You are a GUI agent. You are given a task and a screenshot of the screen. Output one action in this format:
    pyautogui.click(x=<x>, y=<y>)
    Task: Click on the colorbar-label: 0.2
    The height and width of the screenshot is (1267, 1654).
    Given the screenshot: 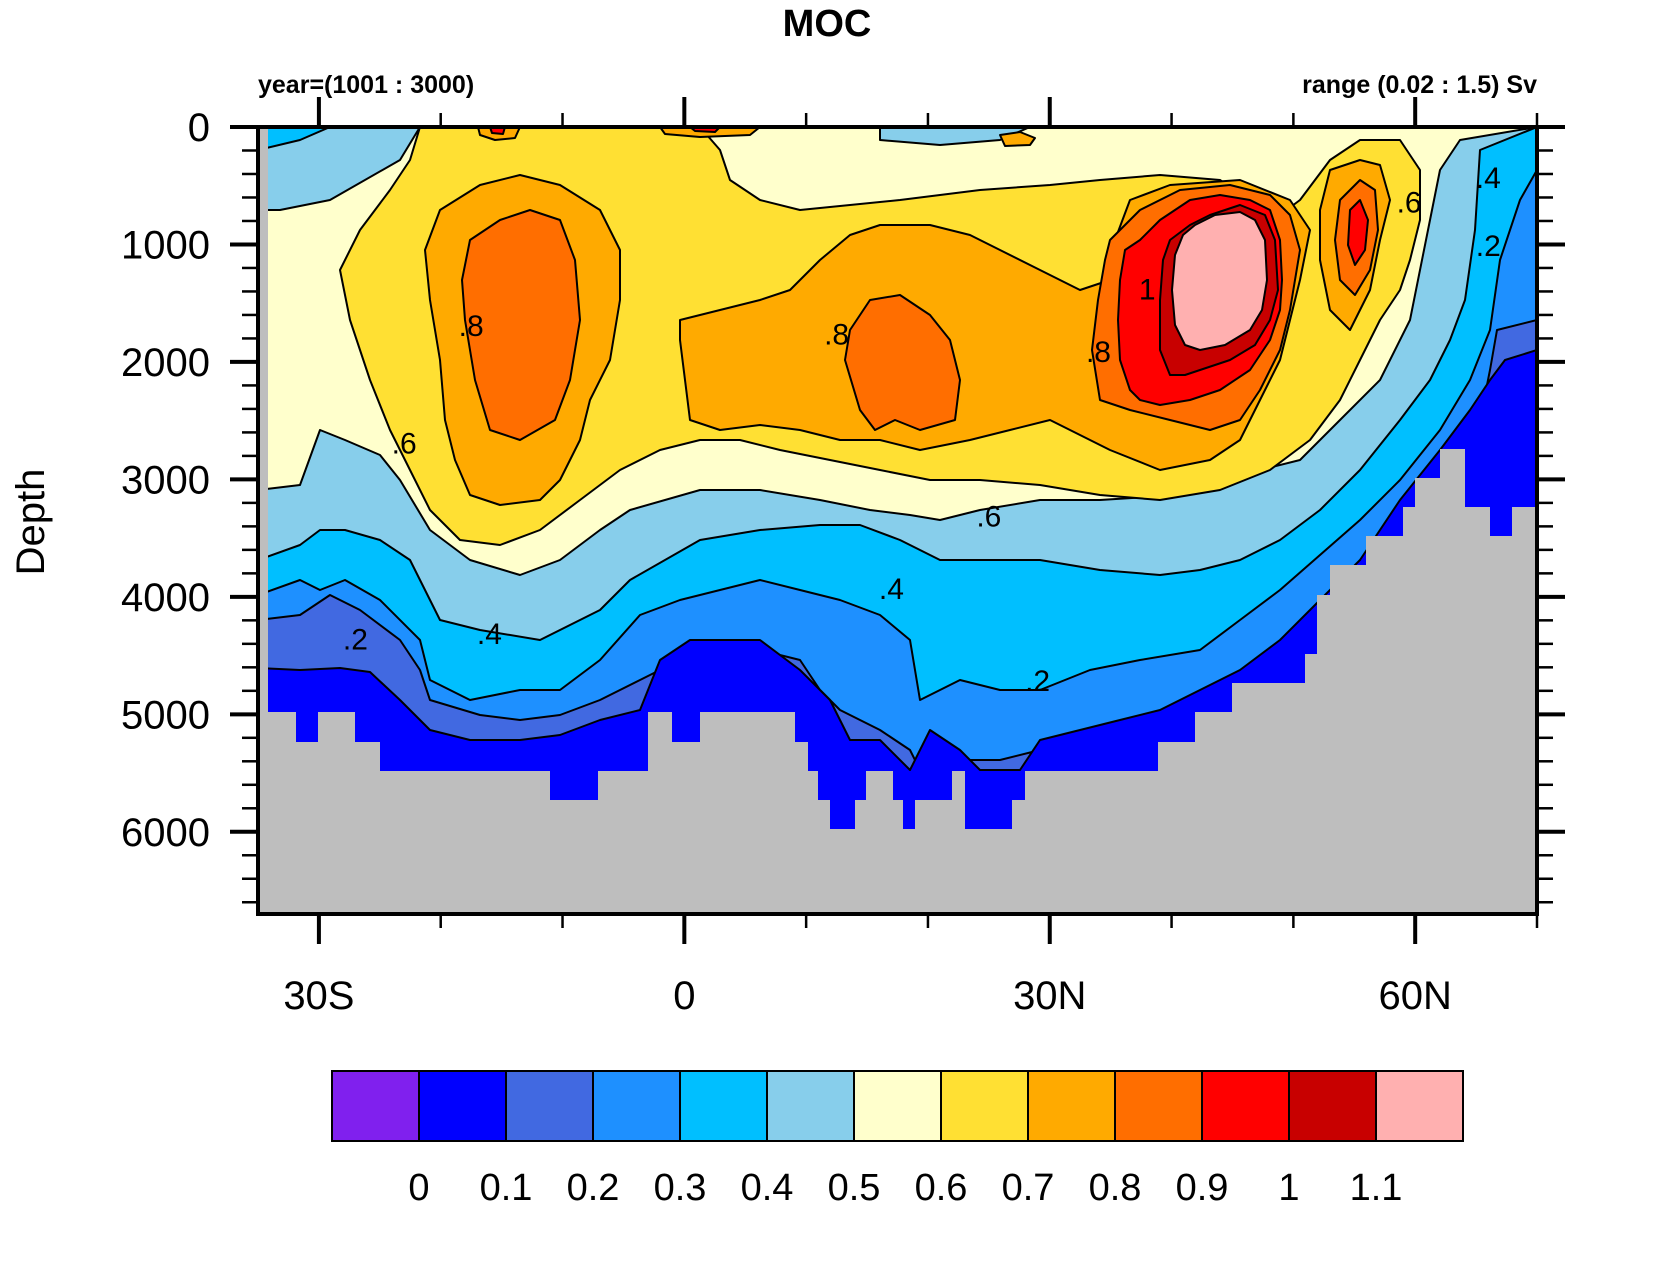 What is the action you would take?
    pyautogui.click(x=593, y=1188)
    